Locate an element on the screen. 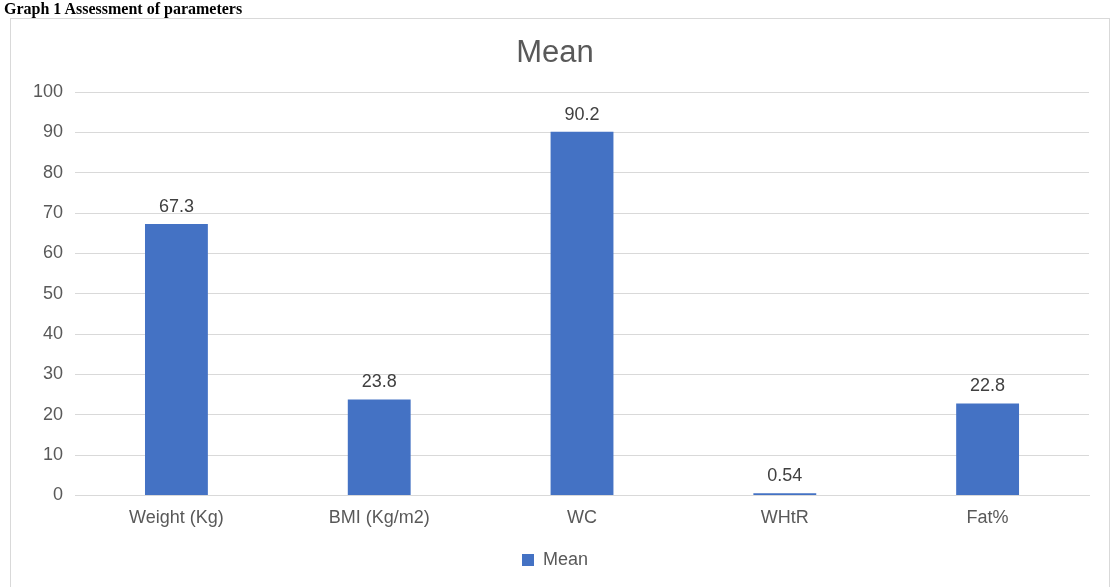 This screenshot has height=588, width=1110. data-label: 0.54 is located at coordinates (785, 475).